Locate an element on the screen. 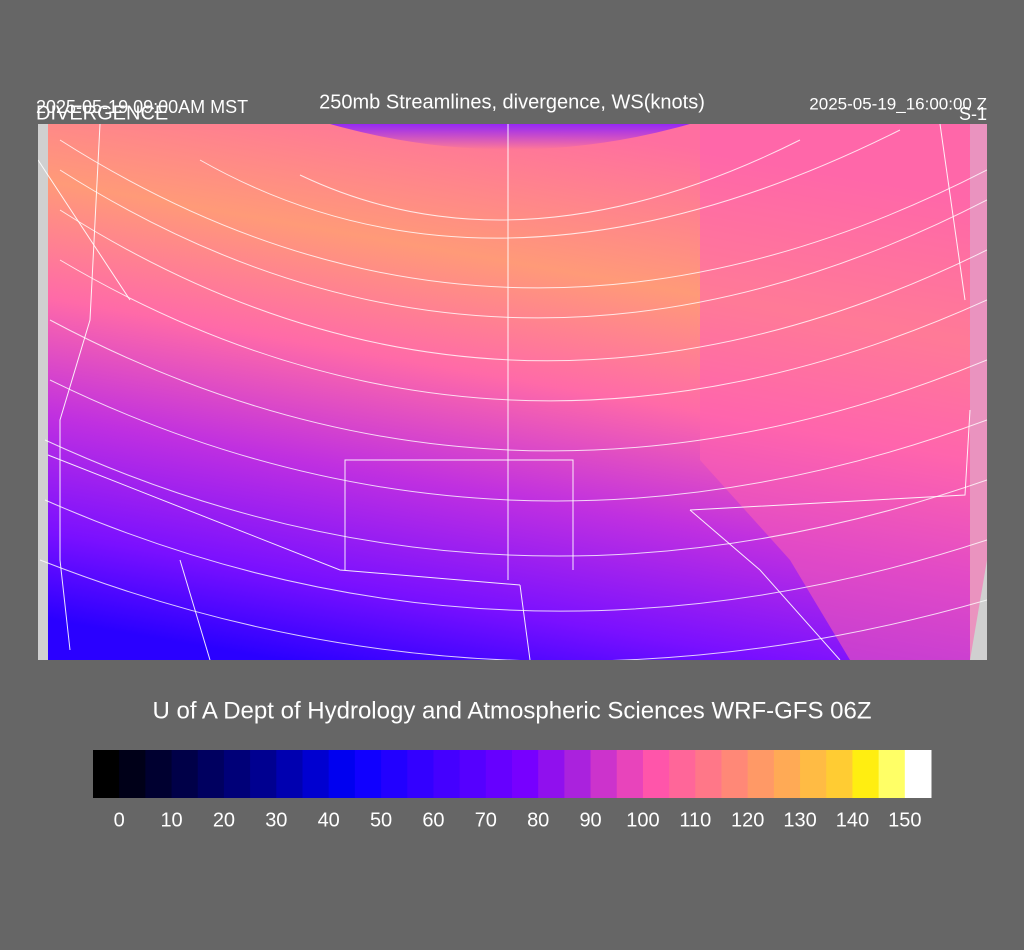 Image resolution: width=1024 pixels, height=950 pixels. colorbar-tick-label: 0 is located at coordinates (119, 820).